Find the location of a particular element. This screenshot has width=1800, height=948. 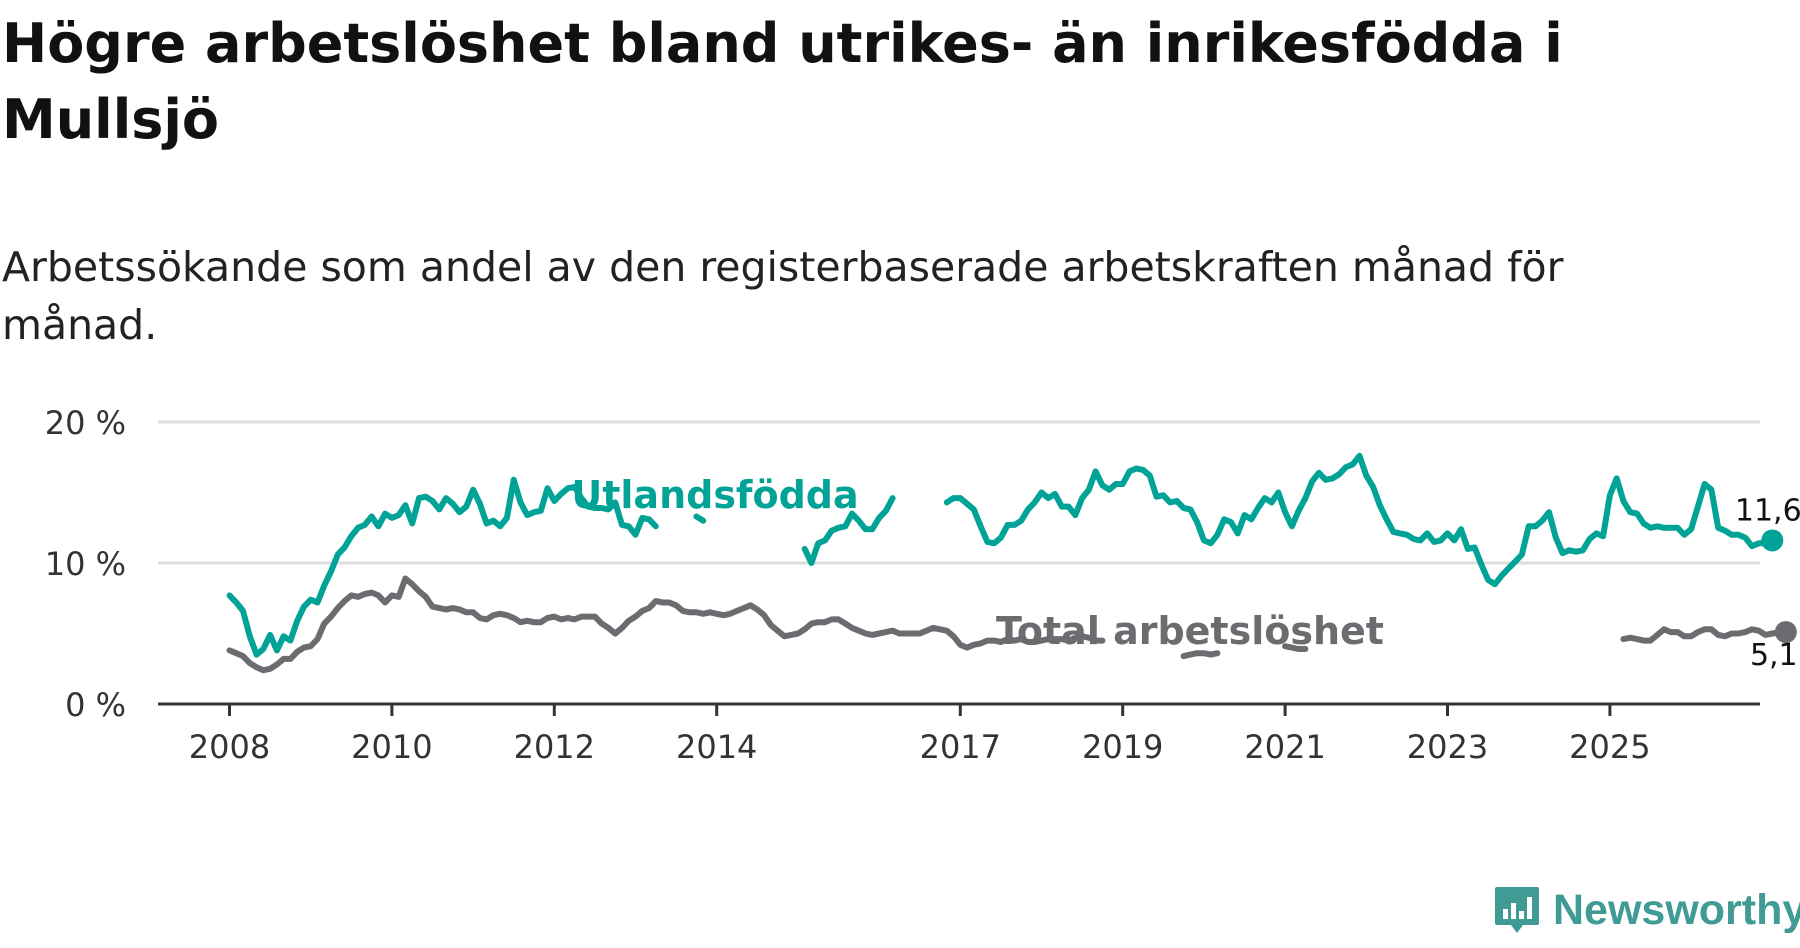

x-axis: 2008 2010 2012 2014 2017 2019 2021 2023 2025 is located at coordinates (959, 734).